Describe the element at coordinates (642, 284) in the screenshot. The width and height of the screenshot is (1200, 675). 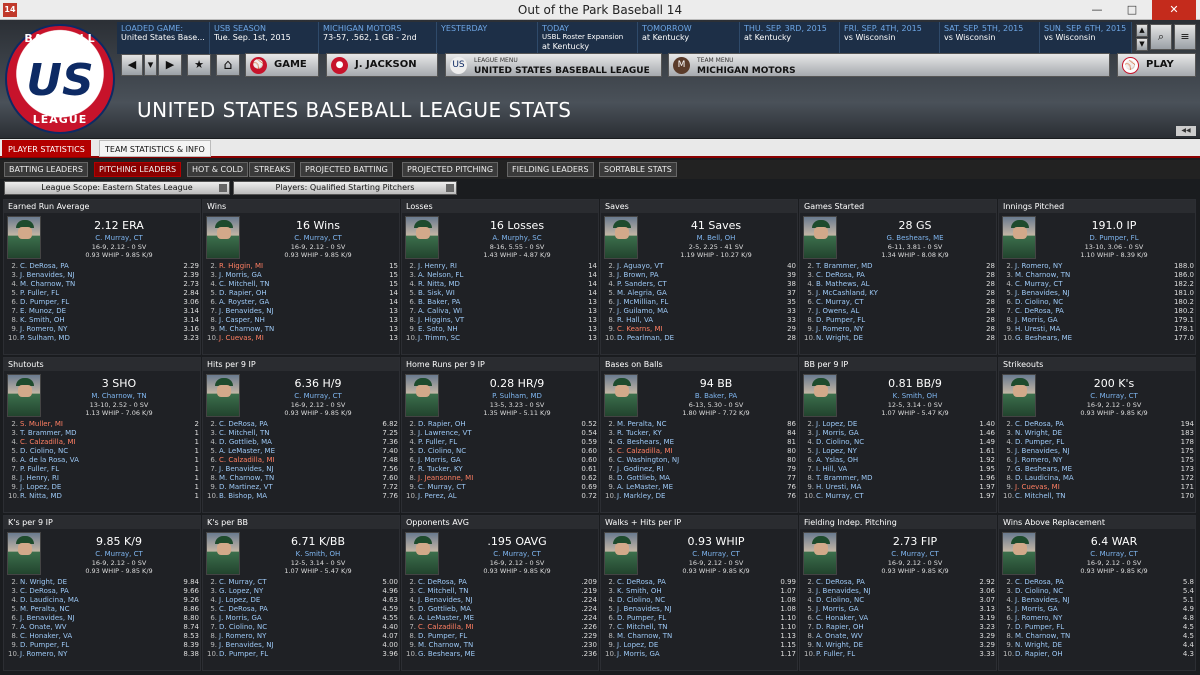
I see `player-name-link: P. Sanders, CT` at that location.